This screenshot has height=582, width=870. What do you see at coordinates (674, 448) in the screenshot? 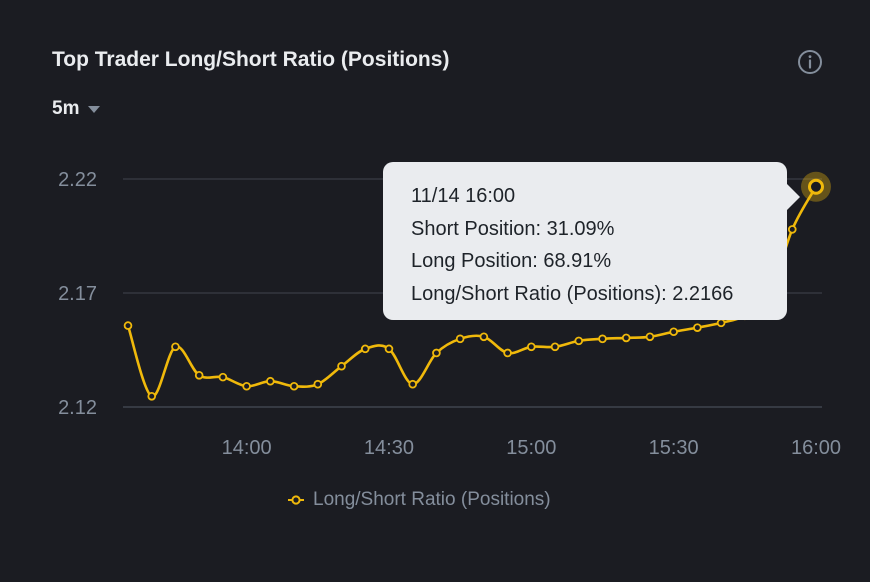
I see `x-tick-label: 15:30` at bounding box center [674, 448].